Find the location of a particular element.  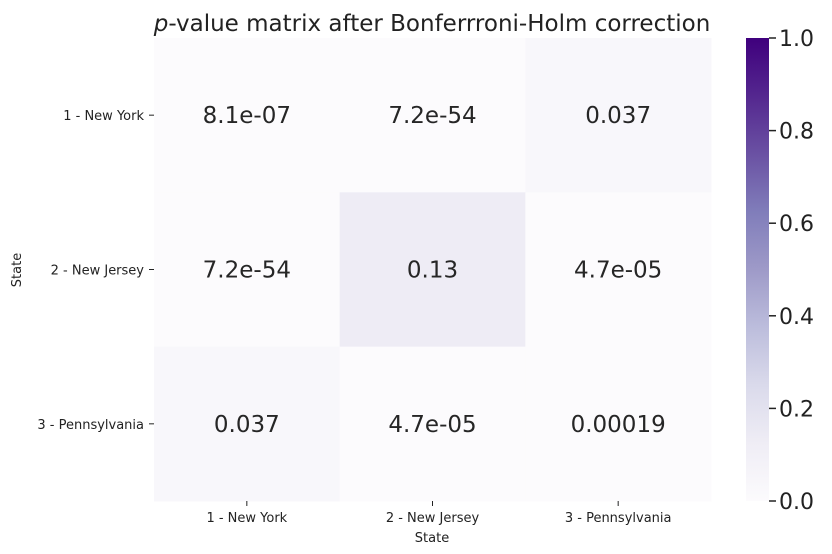

colorbar is located at coordinates (757, 269).